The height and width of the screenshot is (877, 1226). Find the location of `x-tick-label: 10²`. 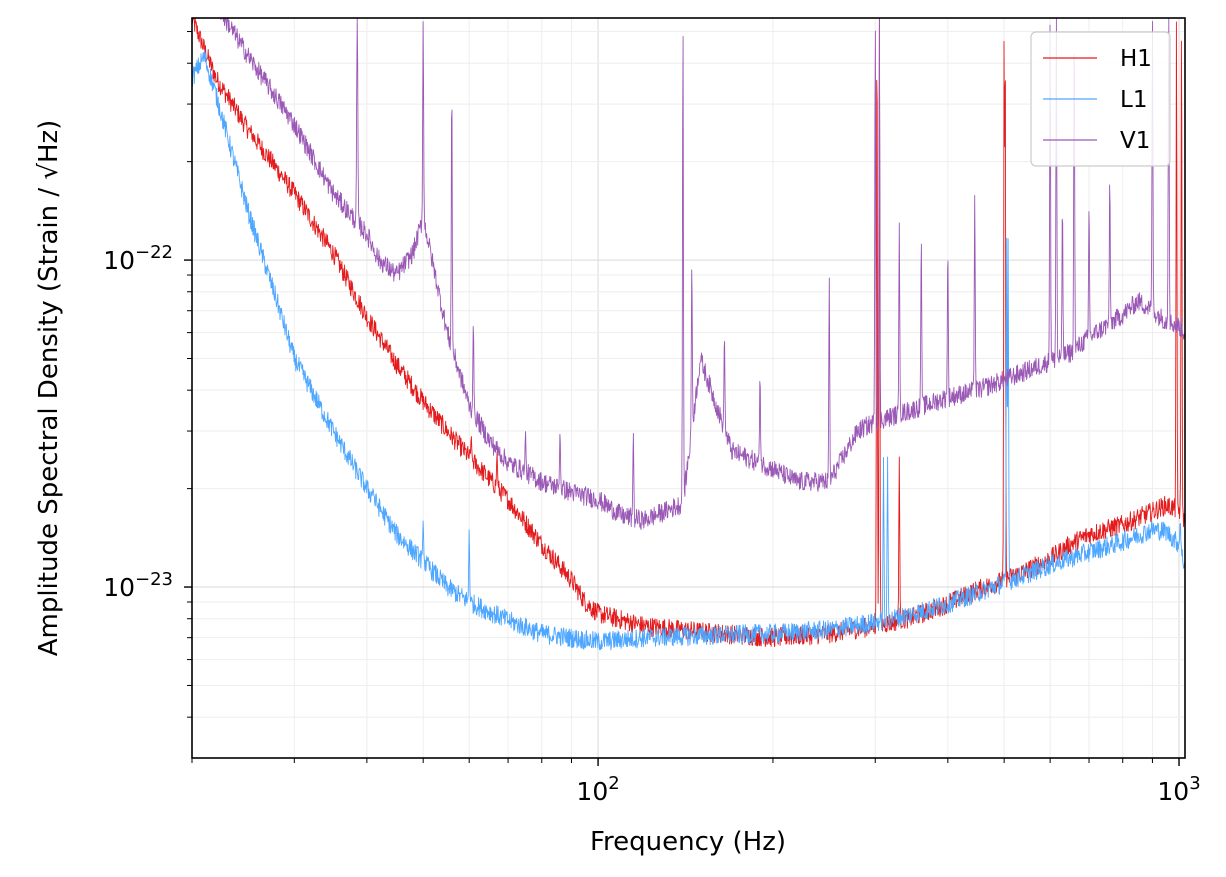

x-tick-label: 10² is located at coordinates (597, 789).